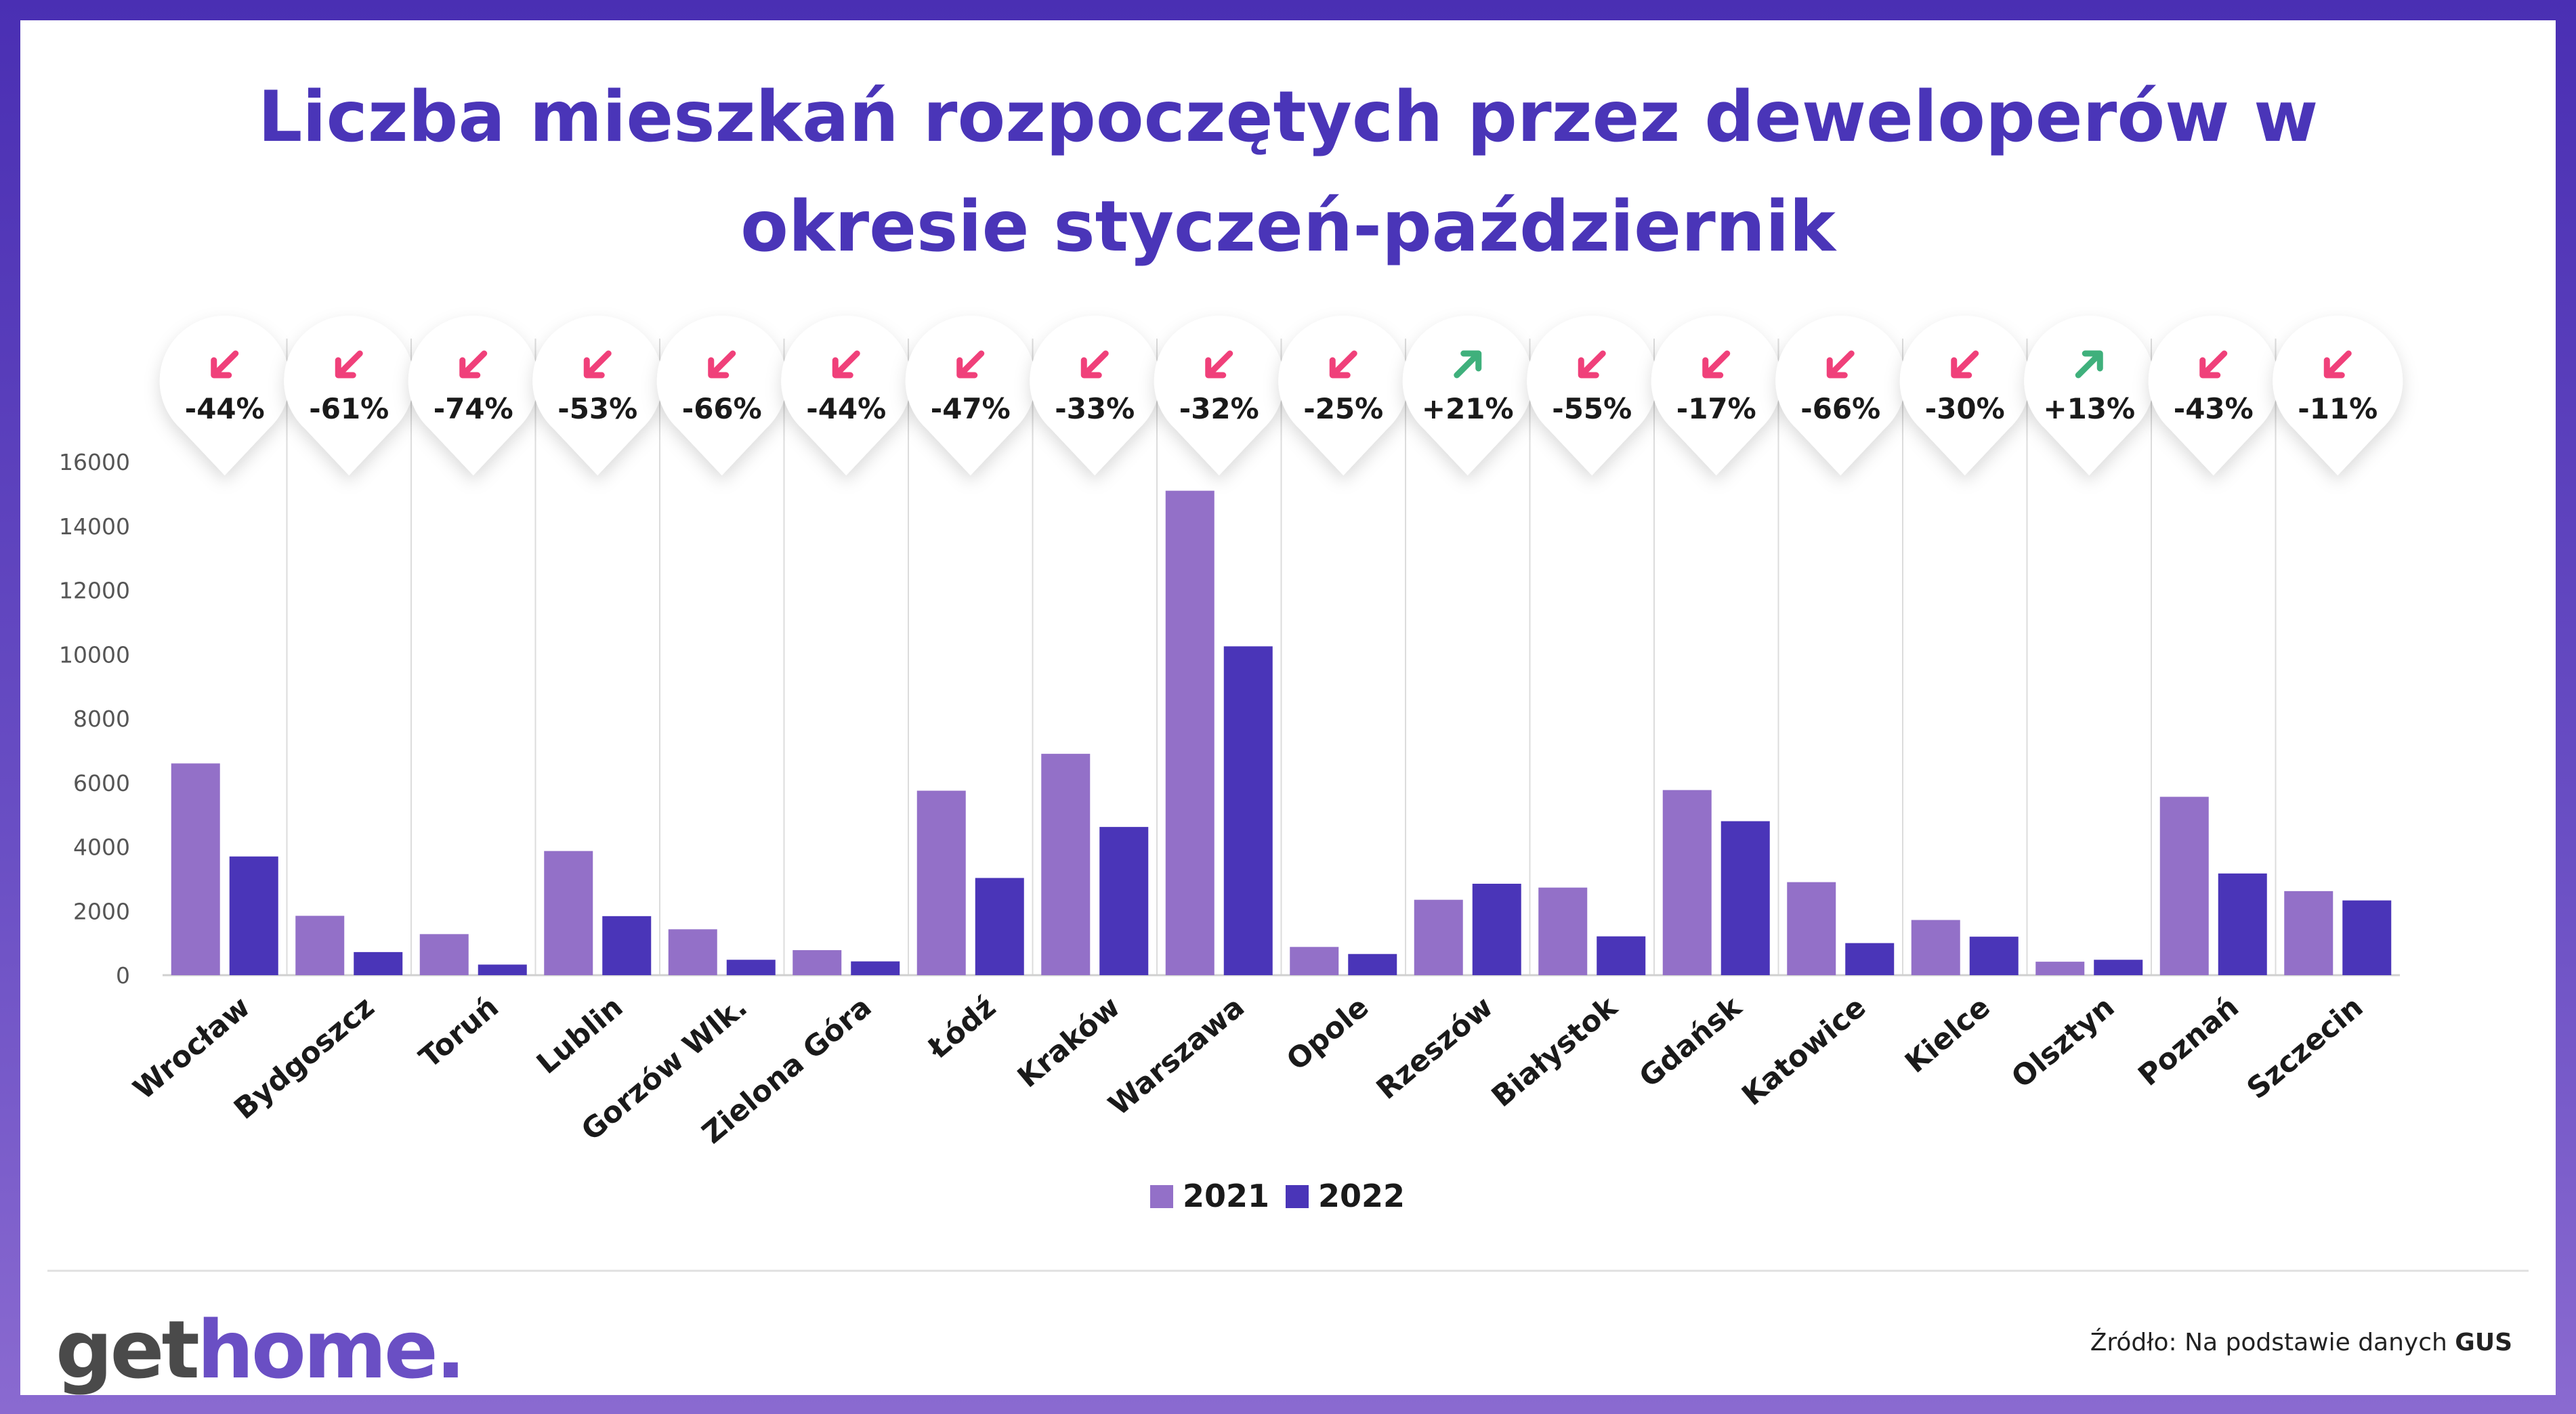  Describe the element at coordinates (101, 719) in the screenshot. I see `y-tick-label: 8000` at that location.